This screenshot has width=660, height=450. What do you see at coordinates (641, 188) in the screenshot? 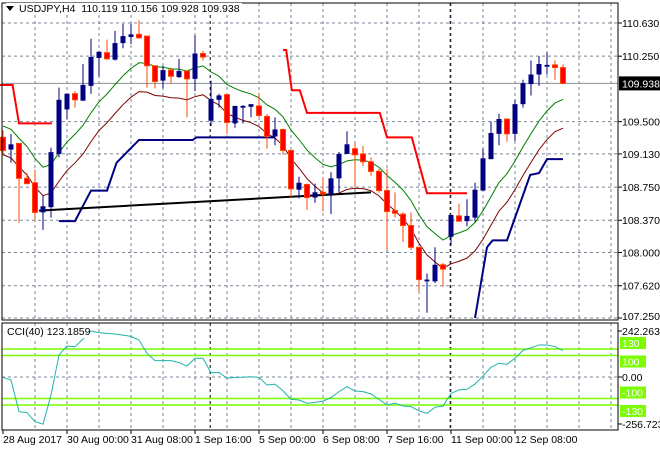
I see `price-axis-label: 108.750` at bounding box center [641, 188].